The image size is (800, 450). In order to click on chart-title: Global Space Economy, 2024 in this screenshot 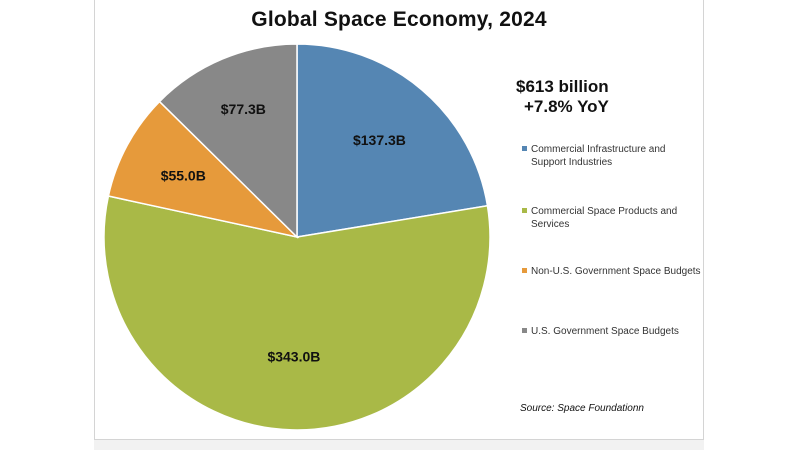, I will do `click(399, 19)`.